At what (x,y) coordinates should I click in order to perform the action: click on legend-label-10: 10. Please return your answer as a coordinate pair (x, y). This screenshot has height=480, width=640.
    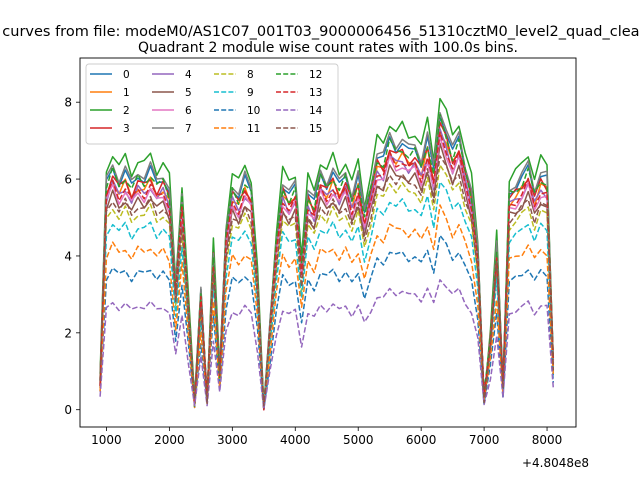
    Looking at the image, I should click on (253, 111).